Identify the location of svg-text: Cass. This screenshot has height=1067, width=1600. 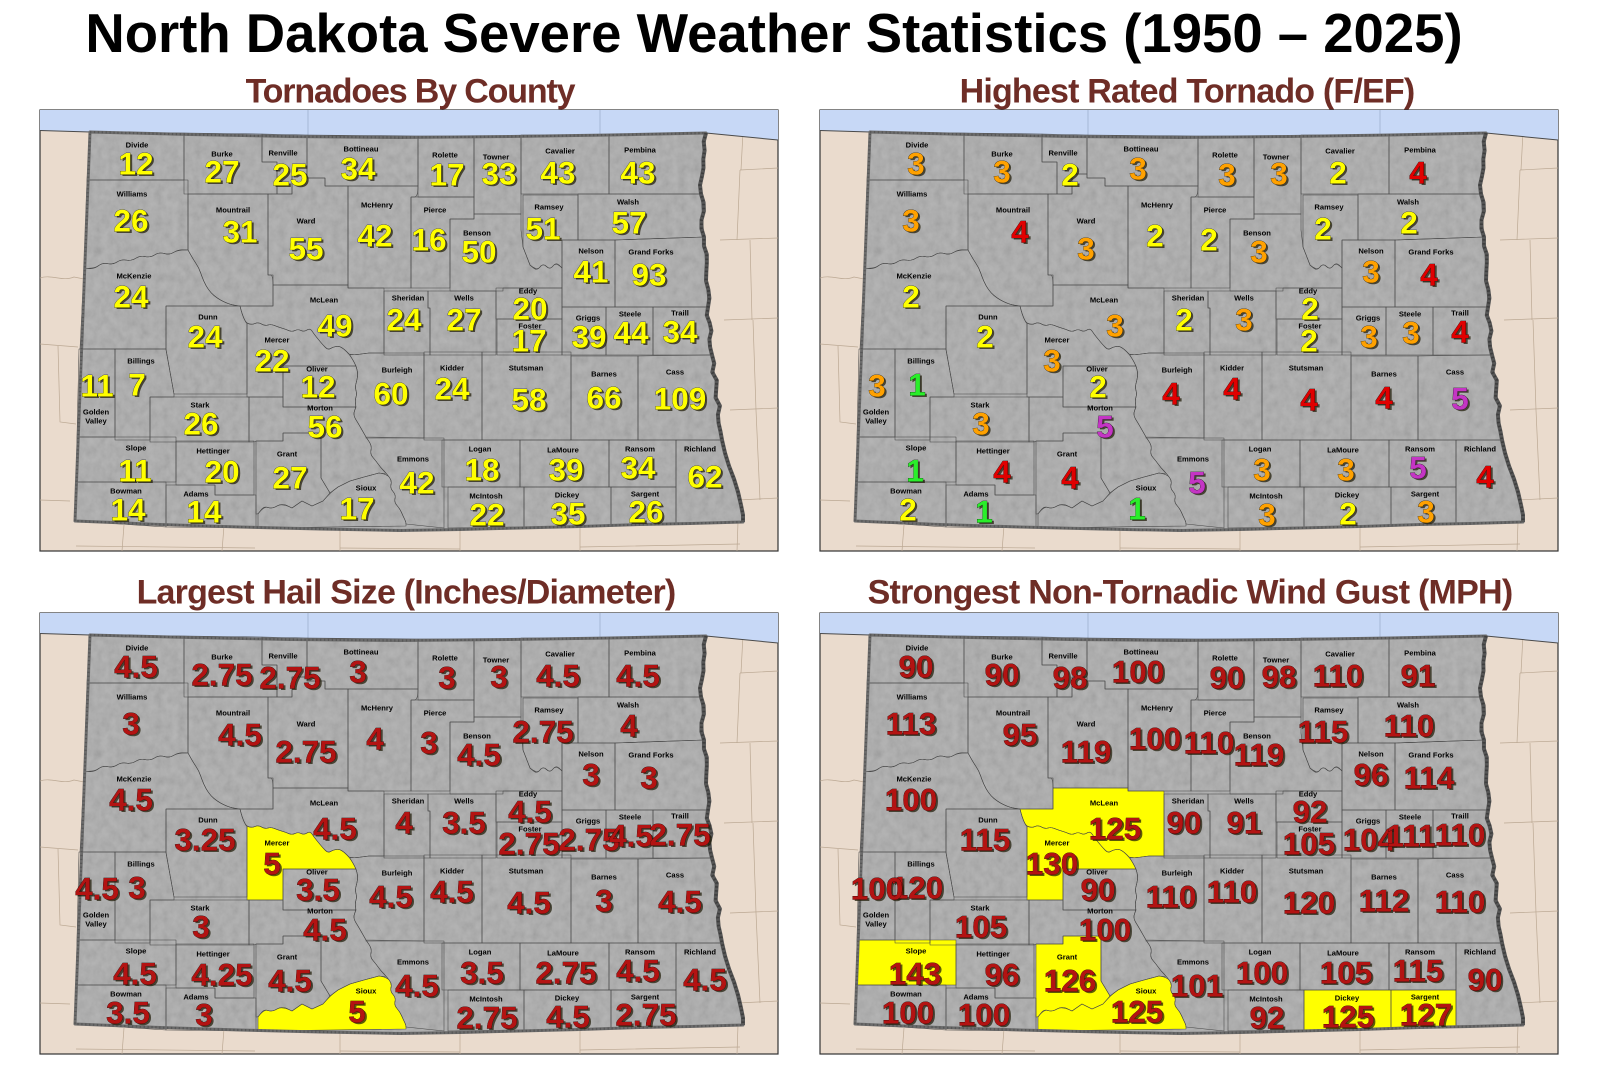
(1455, 372).